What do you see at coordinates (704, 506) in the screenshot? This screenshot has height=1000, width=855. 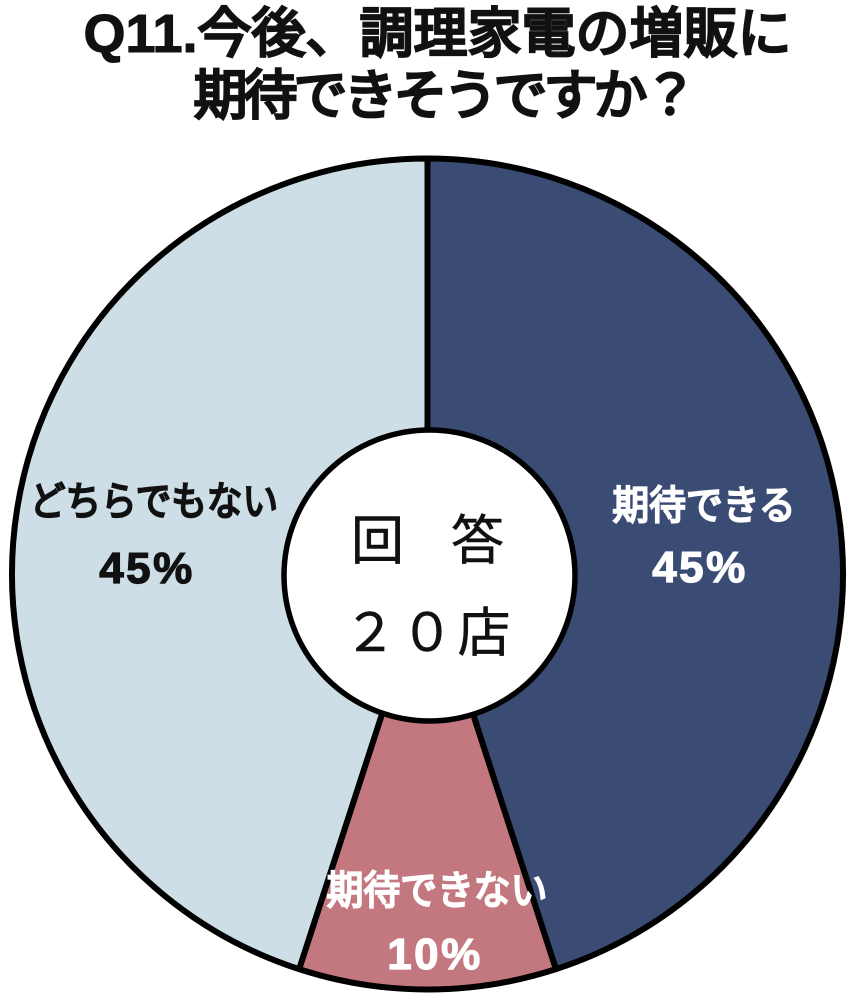 I see `slice-label-expect: 期待できる` at bounding box center [704, 506].